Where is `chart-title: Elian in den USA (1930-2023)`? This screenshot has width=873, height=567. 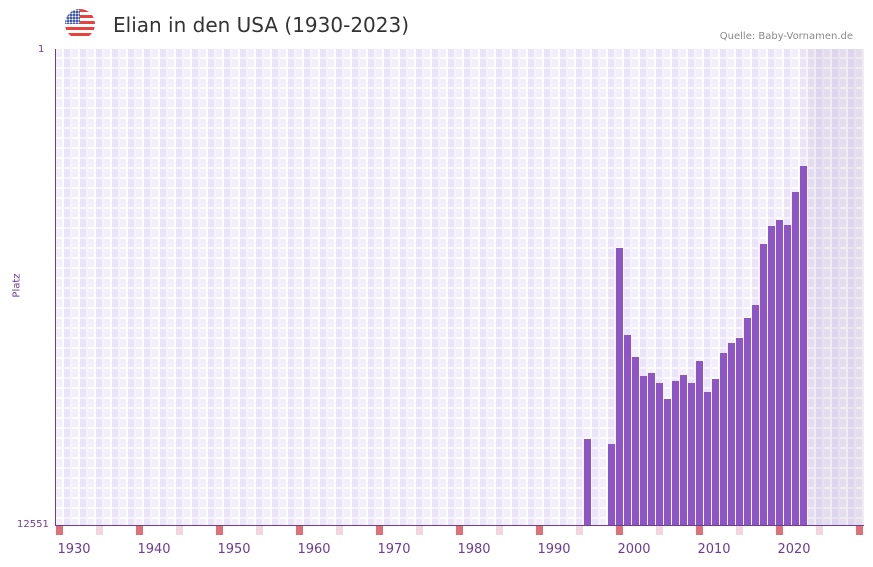
chart-title: Elian in den USA (1930-2023) is located at coordinates (261, 25).